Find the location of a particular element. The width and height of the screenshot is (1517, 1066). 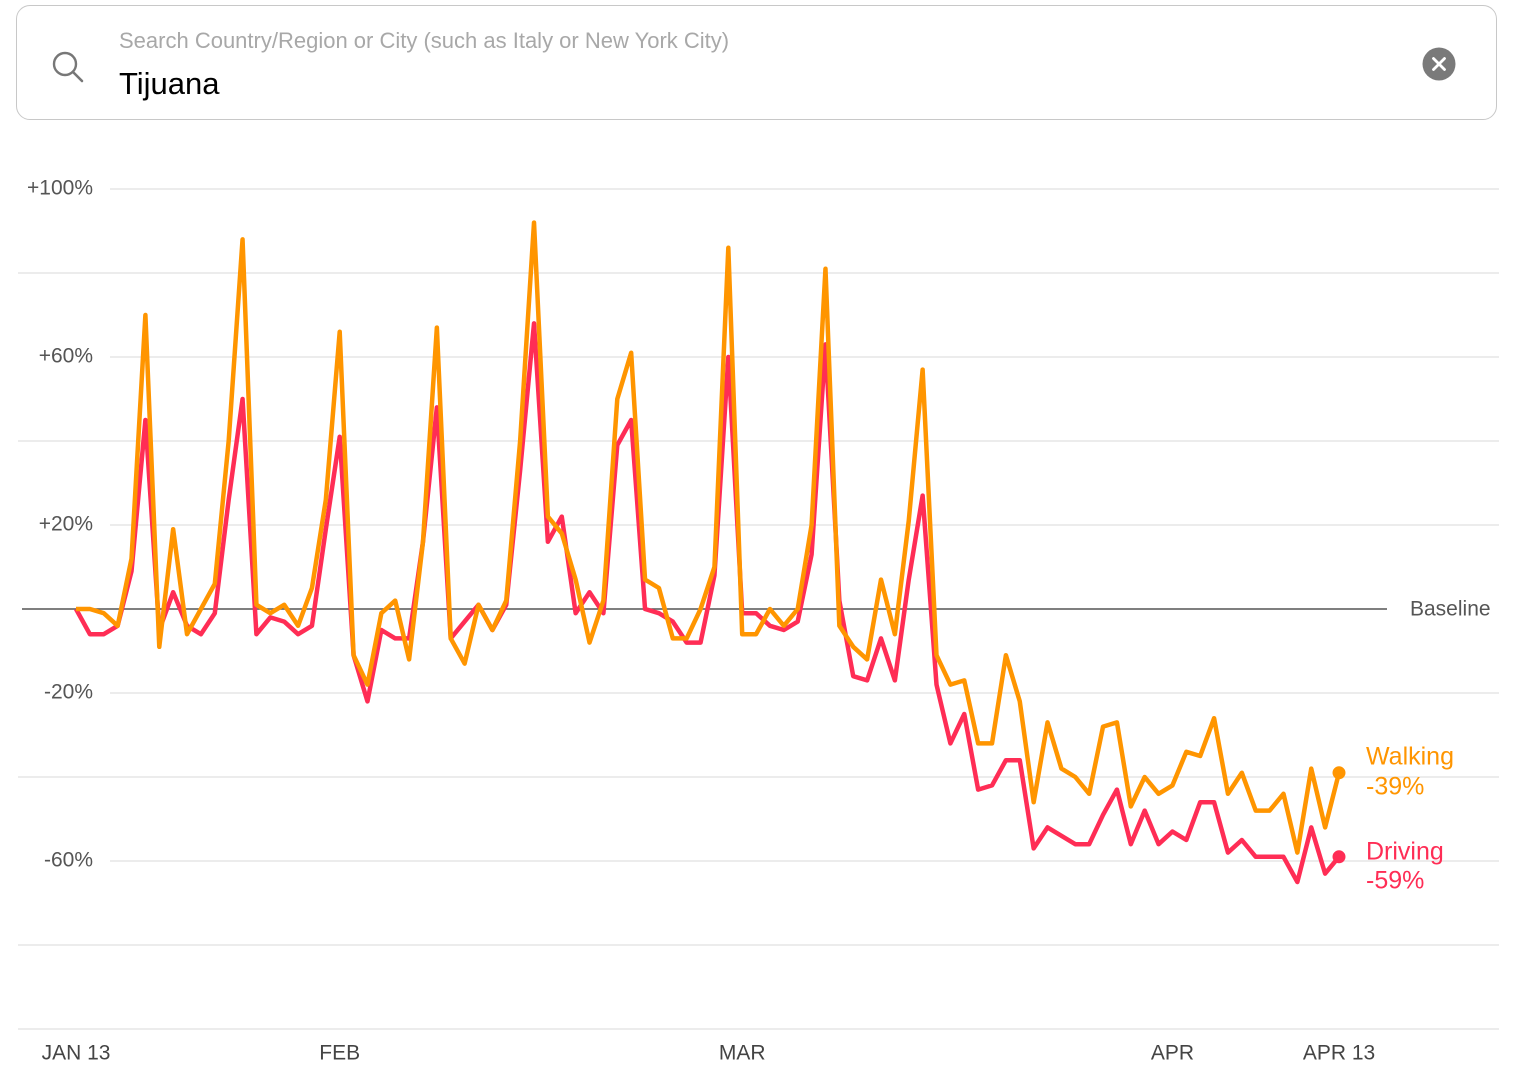

y-tick-label: +20% is located at coordinates (66, 524).